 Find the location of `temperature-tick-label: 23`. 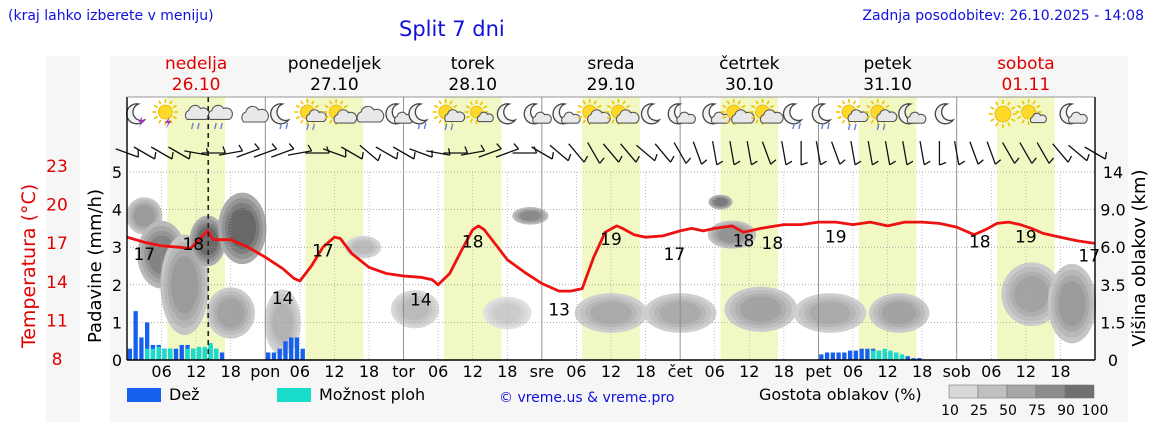

temperature-tick-label: 23 is located at coordinates (57, 167).